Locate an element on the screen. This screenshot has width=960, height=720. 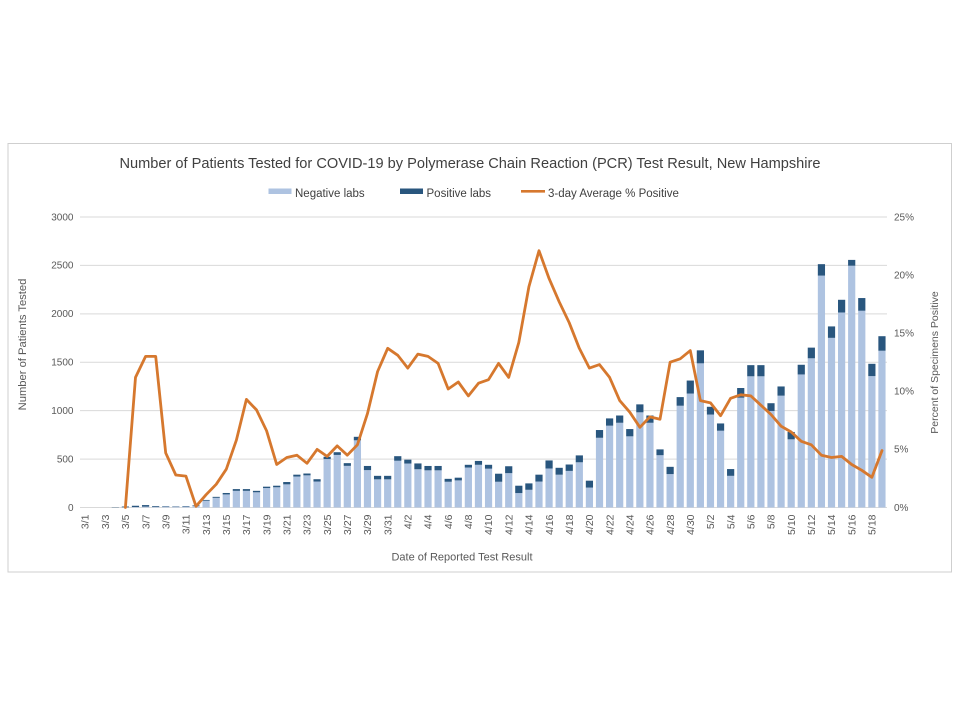
svg-text: 4/30 is located at coordinates (691, 524).